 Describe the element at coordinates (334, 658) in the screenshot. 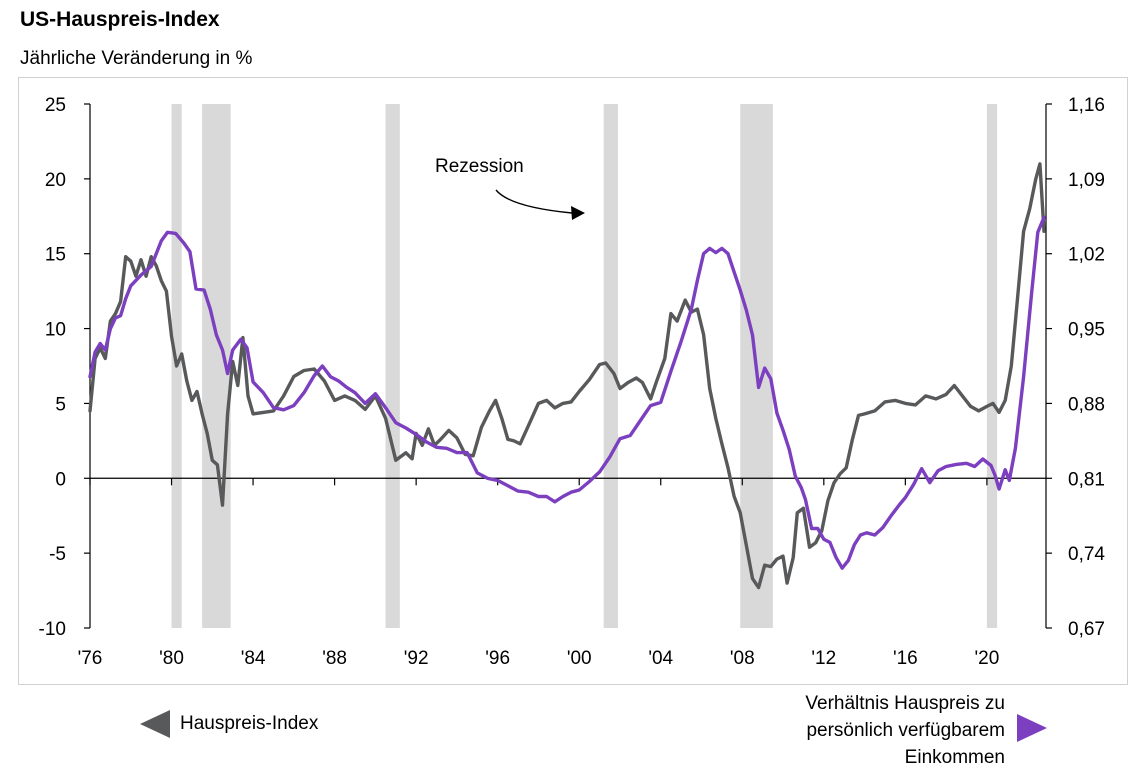

I see `x-tick-label: '88` at that location.